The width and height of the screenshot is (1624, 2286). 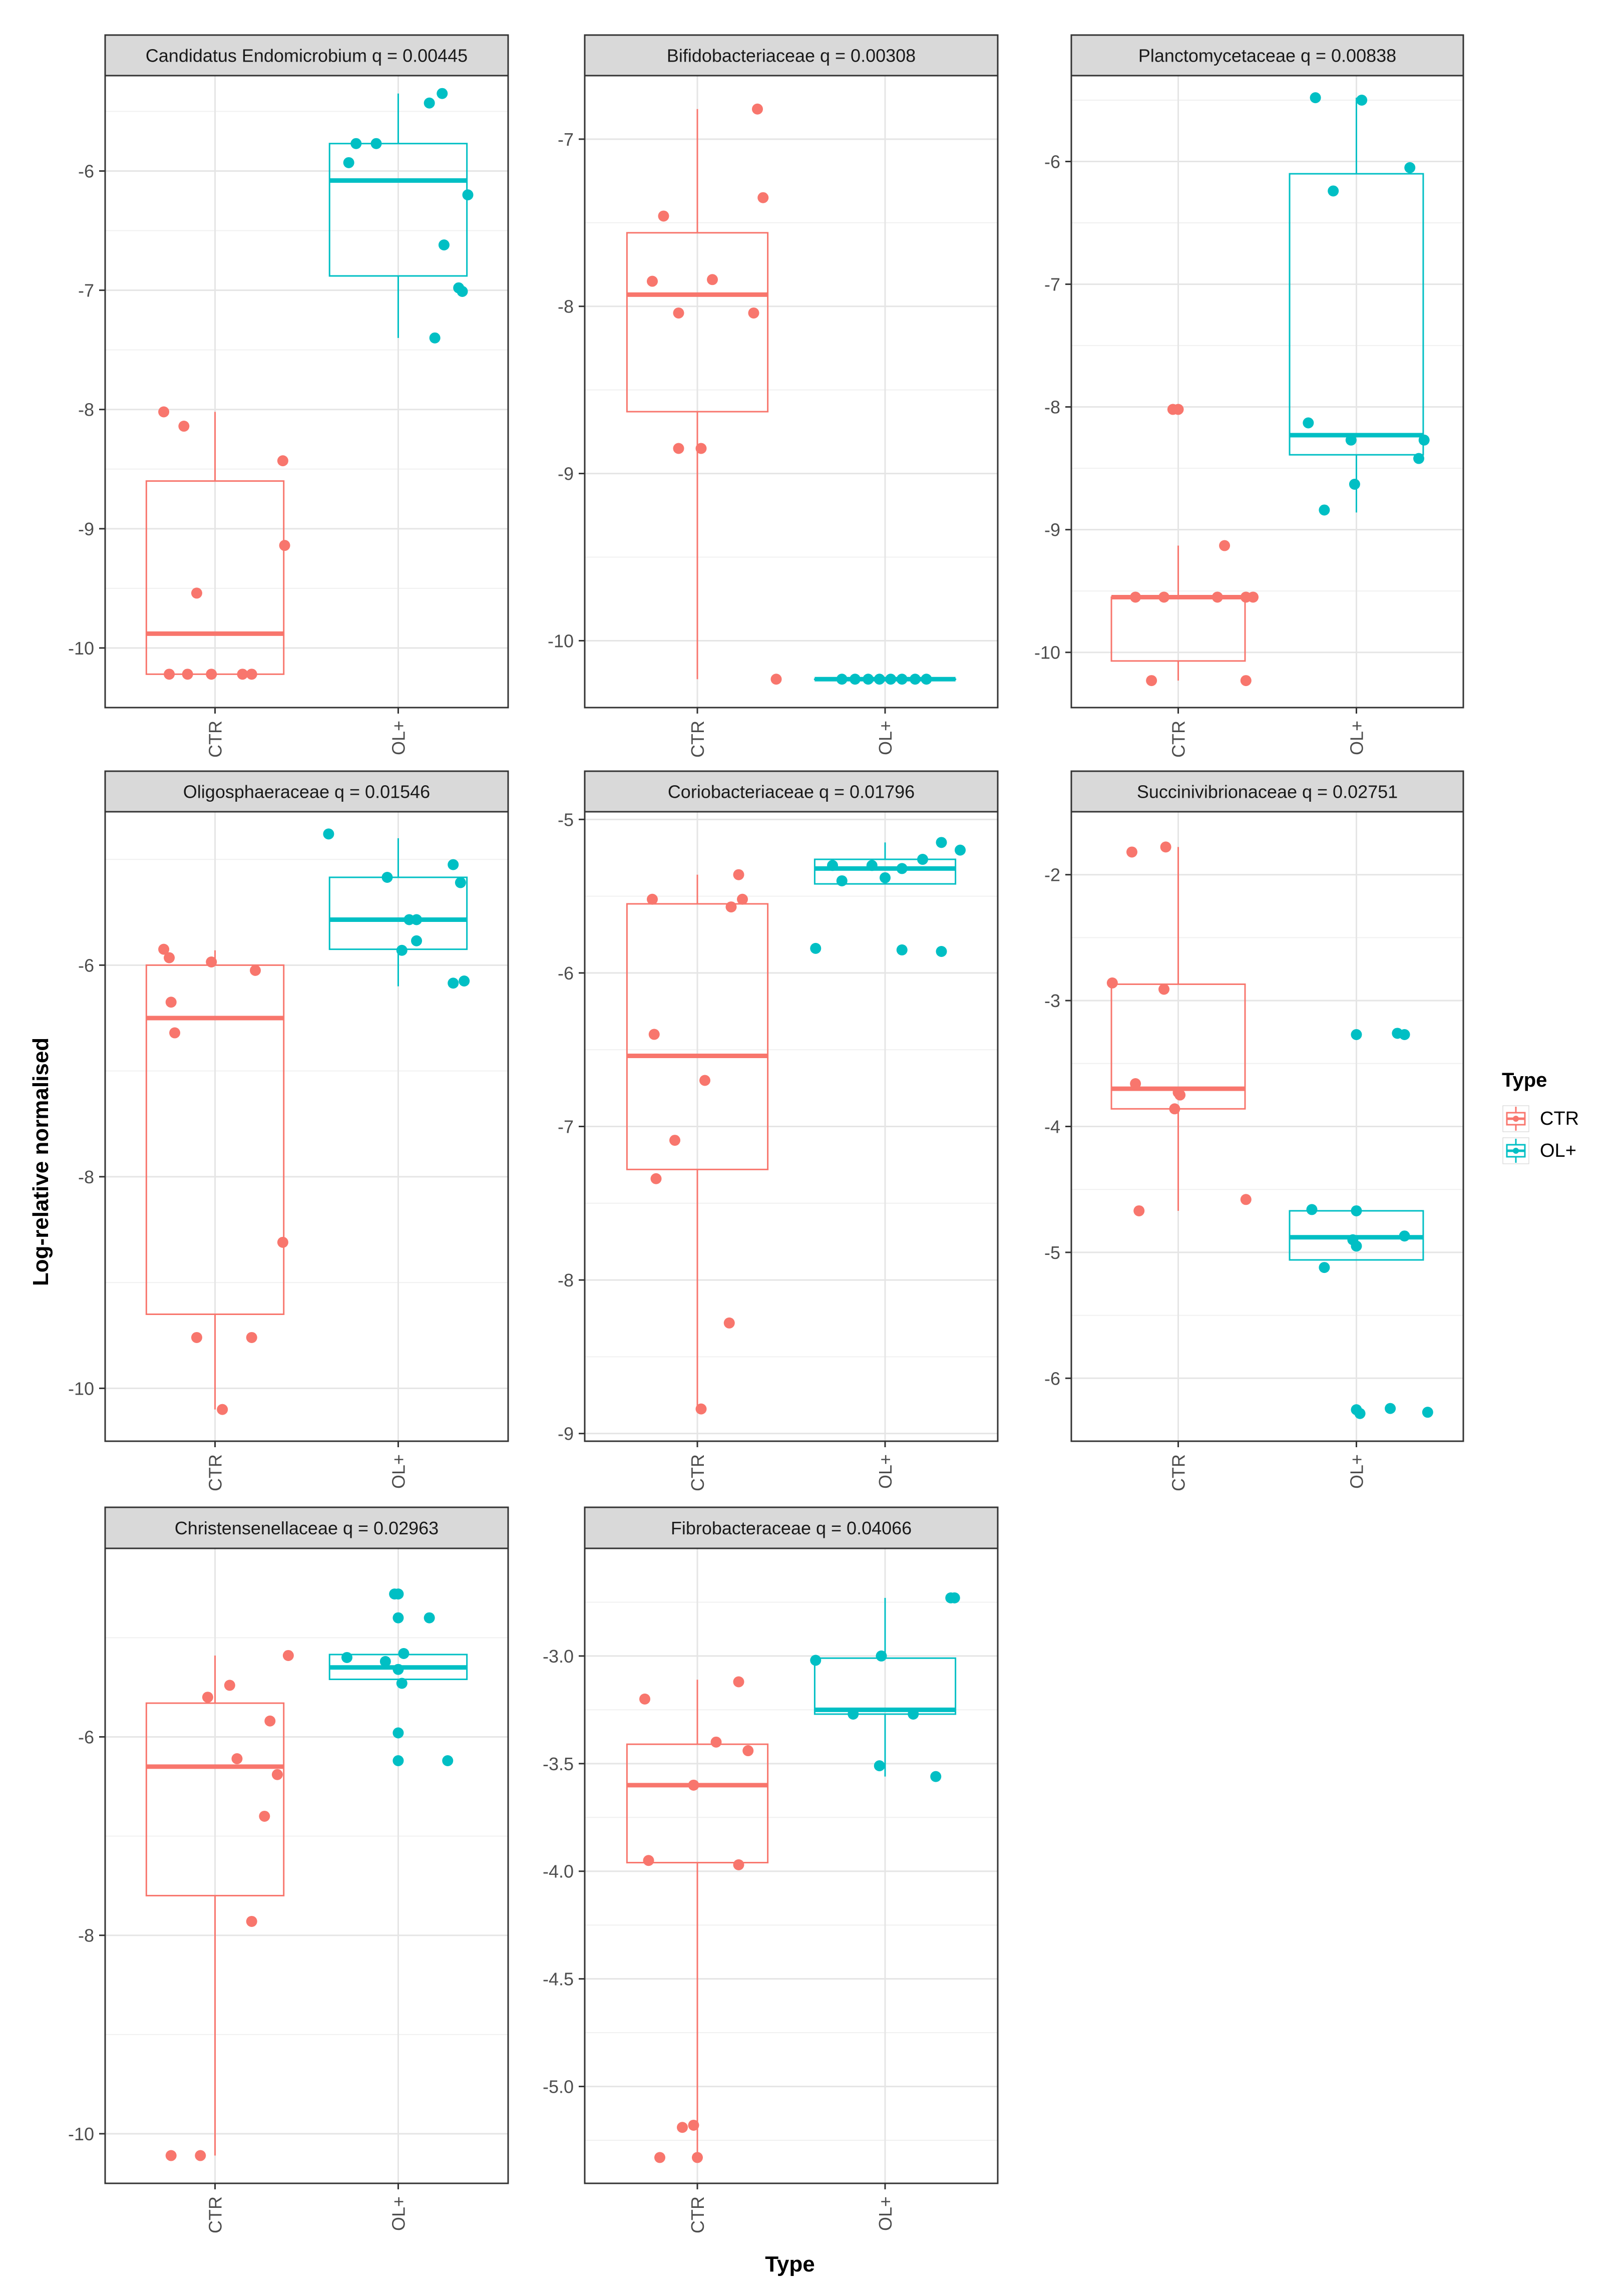 I want to click on panel-strip, so click(x=791, y=55).